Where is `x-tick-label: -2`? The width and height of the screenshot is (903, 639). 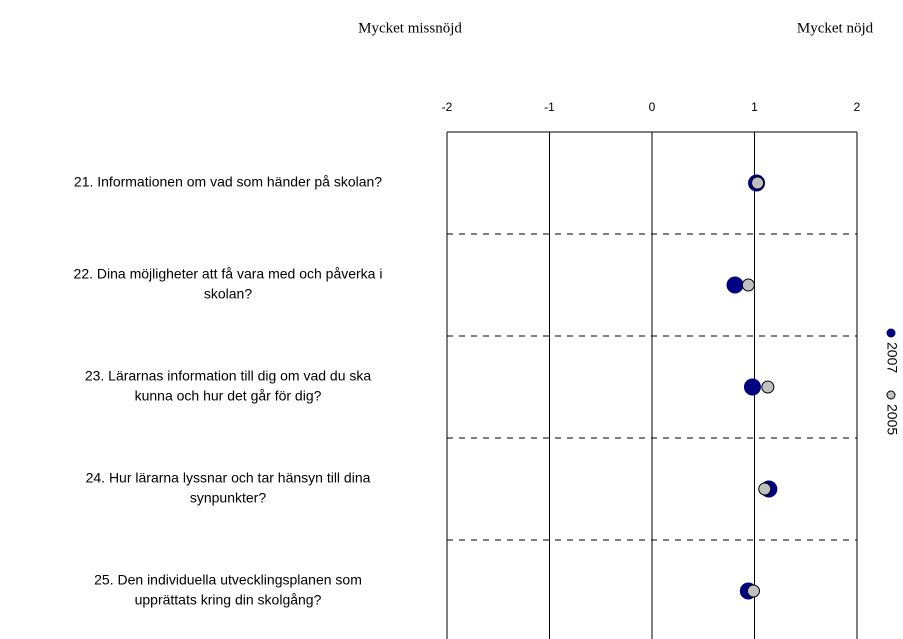
x-tick-label: -2 is located at coordinates (447, 107).